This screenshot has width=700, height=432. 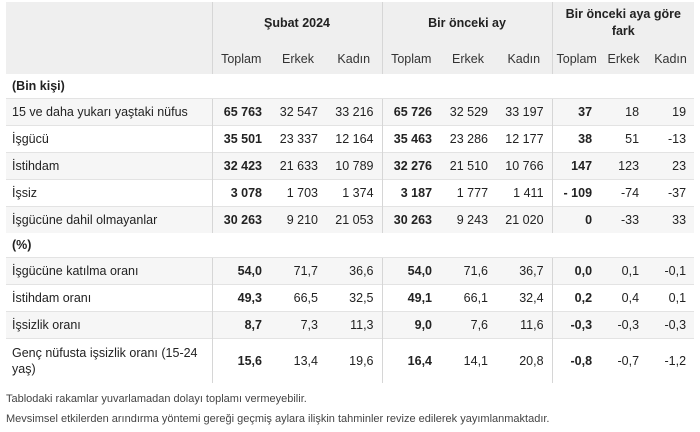 I want to click on group-header-row: (%), so click(x=350, y=245).